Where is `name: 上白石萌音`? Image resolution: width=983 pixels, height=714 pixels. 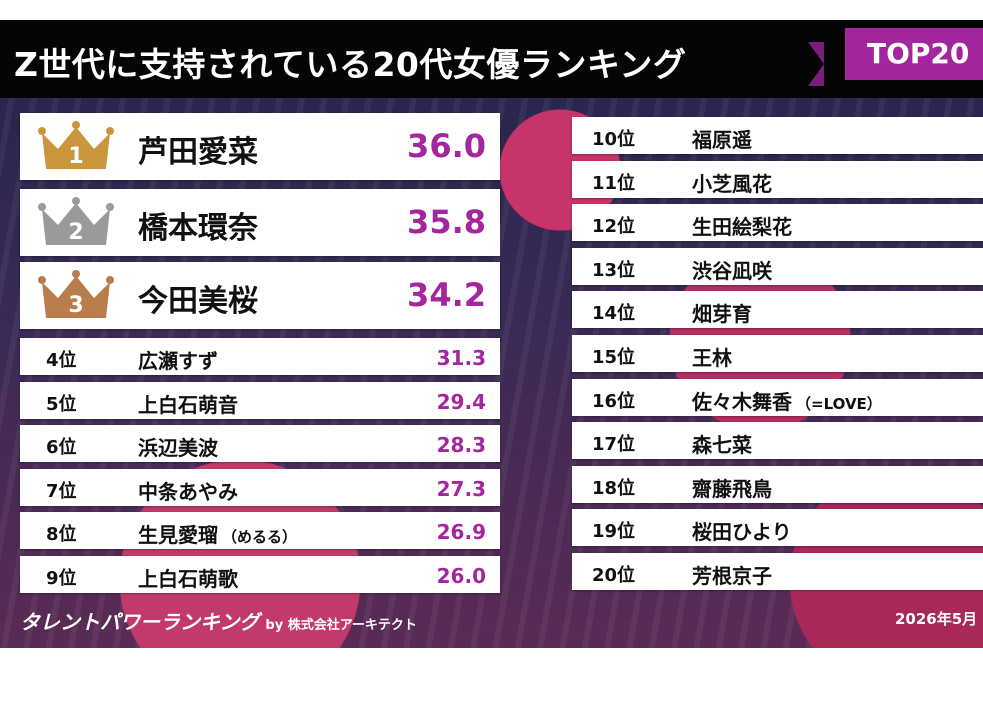 name: 上白石萌音 is located at coordinates (188, 403).